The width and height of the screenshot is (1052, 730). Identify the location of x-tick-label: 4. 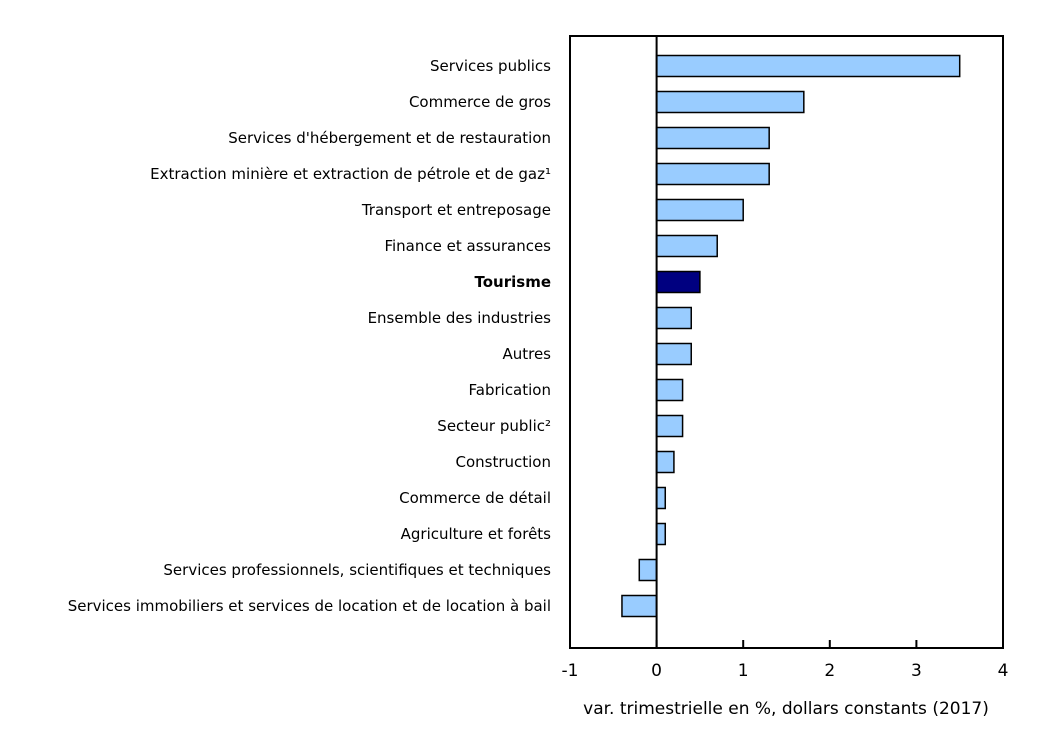
(1003, 671).